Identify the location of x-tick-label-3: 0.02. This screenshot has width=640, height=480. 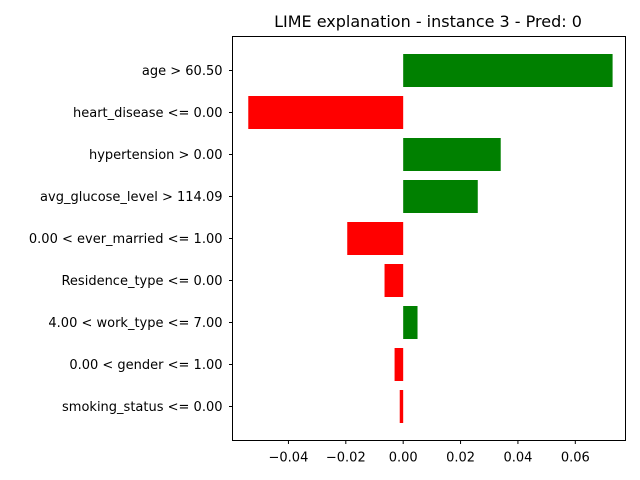
(460, 458).